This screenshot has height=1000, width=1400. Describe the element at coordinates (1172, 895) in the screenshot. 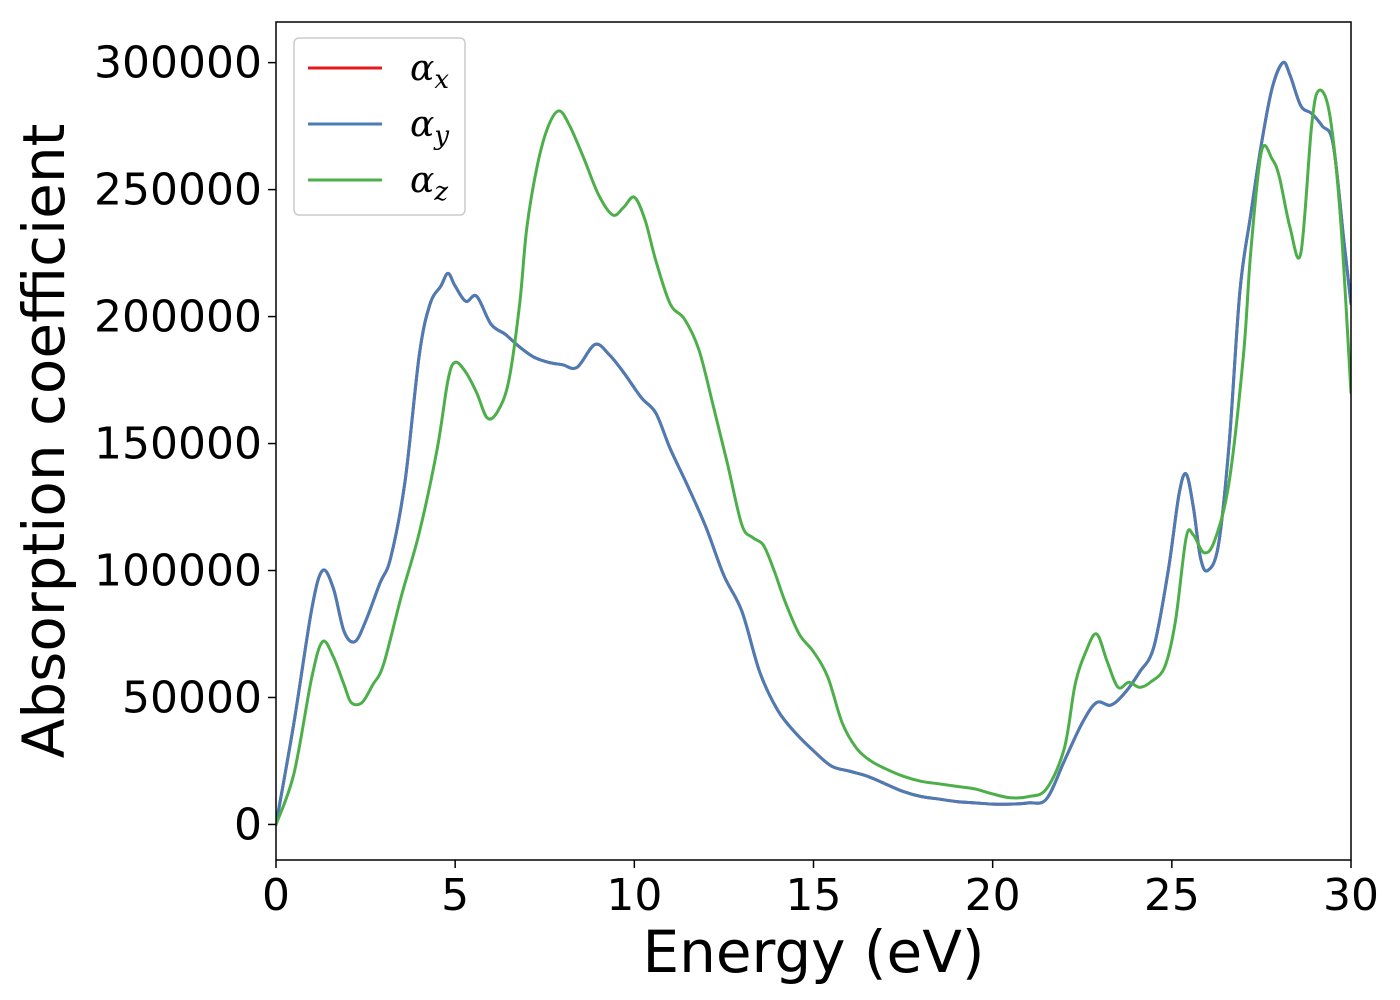

I see `x-tick-label: 25` at that location.